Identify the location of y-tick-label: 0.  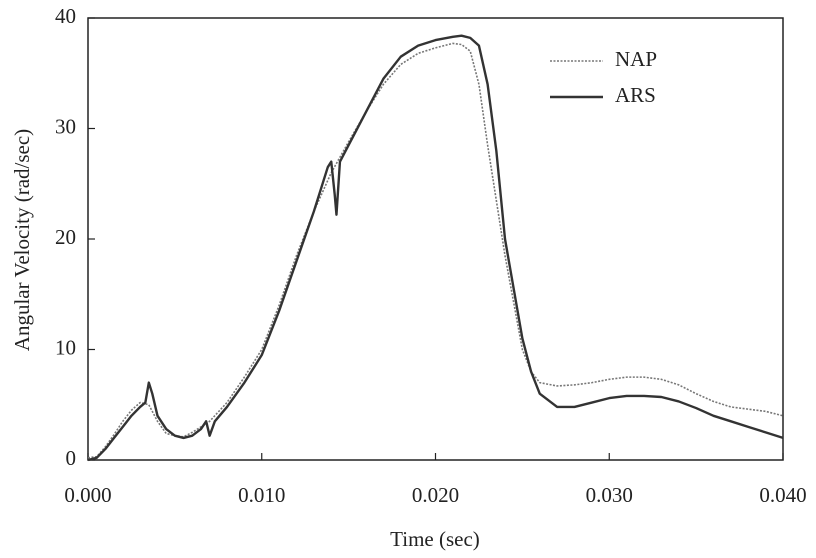
(71, 458).